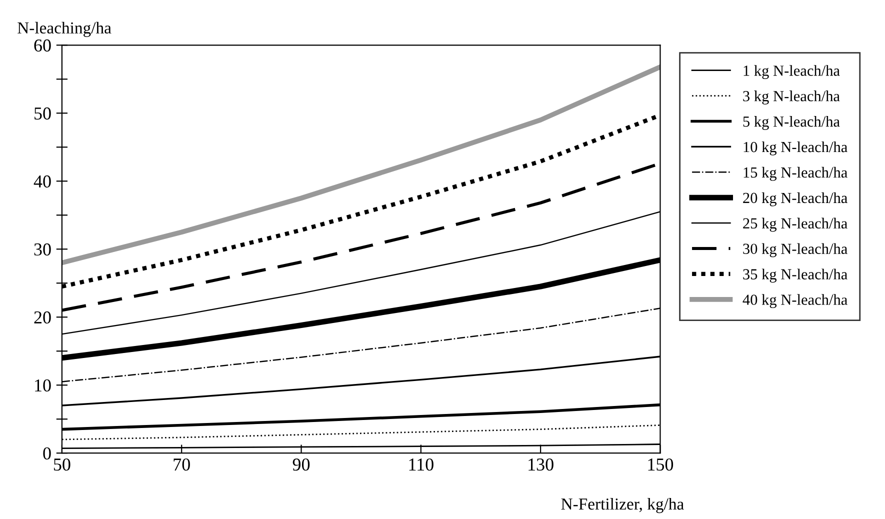  What do you see at coordinates (796, 173) in the screenshot?
I see `legend-label: 15 kg N-leach/ha` at bounding box center [796, 173].